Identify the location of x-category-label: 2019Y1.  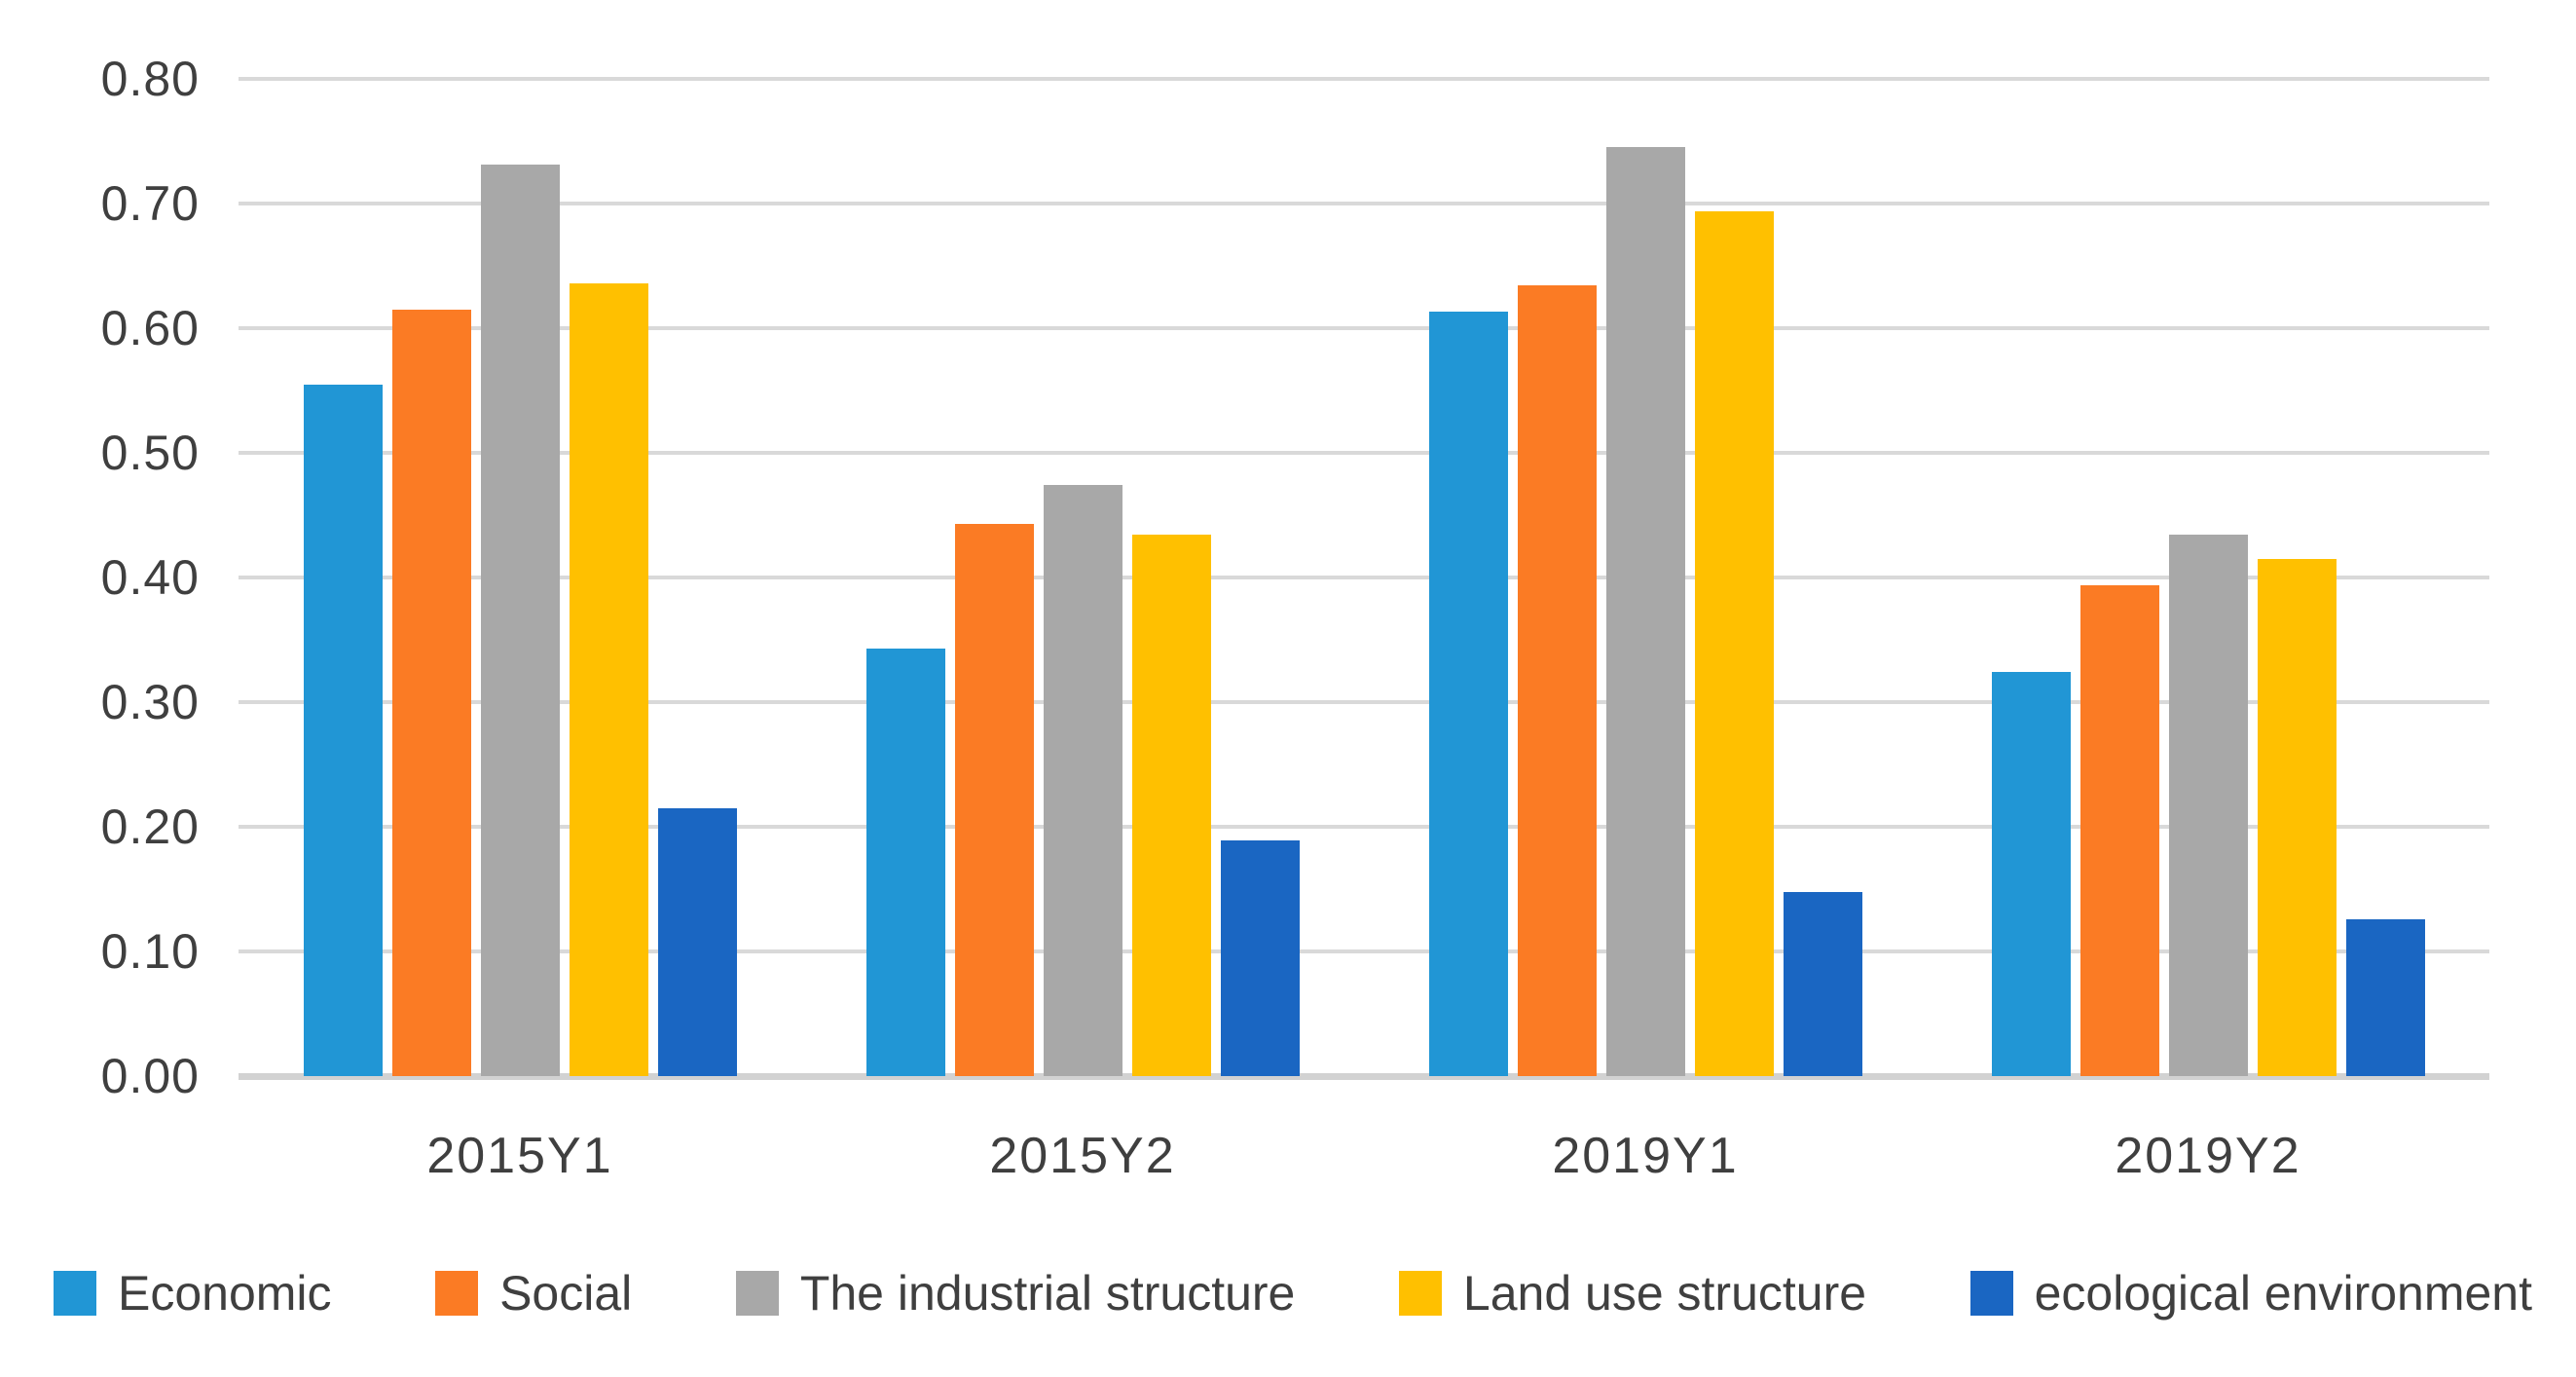
(1645, 1156).